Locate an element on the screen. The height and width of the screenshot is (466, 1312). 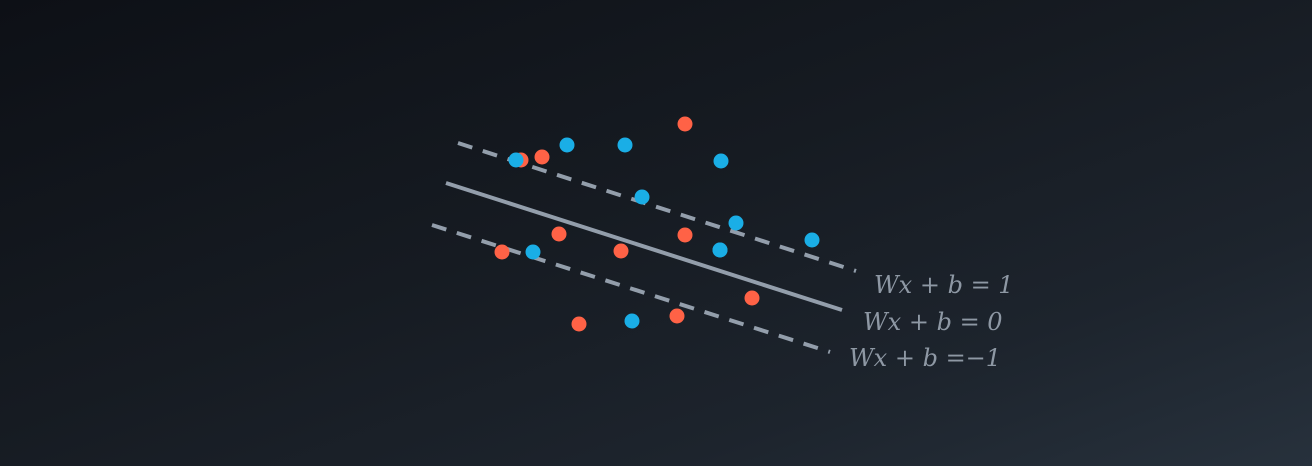
decision-boundary-label: Wx + b = 0 is located at coordinates (933, 322).